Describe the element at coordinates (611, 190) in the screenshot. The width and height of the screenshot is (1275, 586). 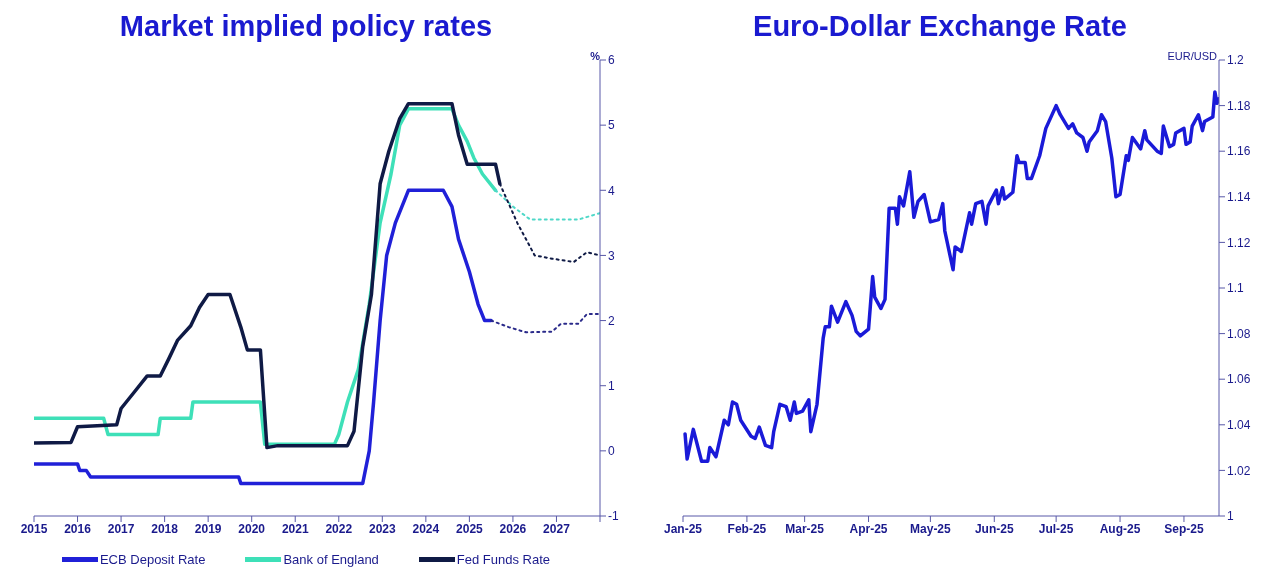
I see `y-tick-label: 4` at that location.